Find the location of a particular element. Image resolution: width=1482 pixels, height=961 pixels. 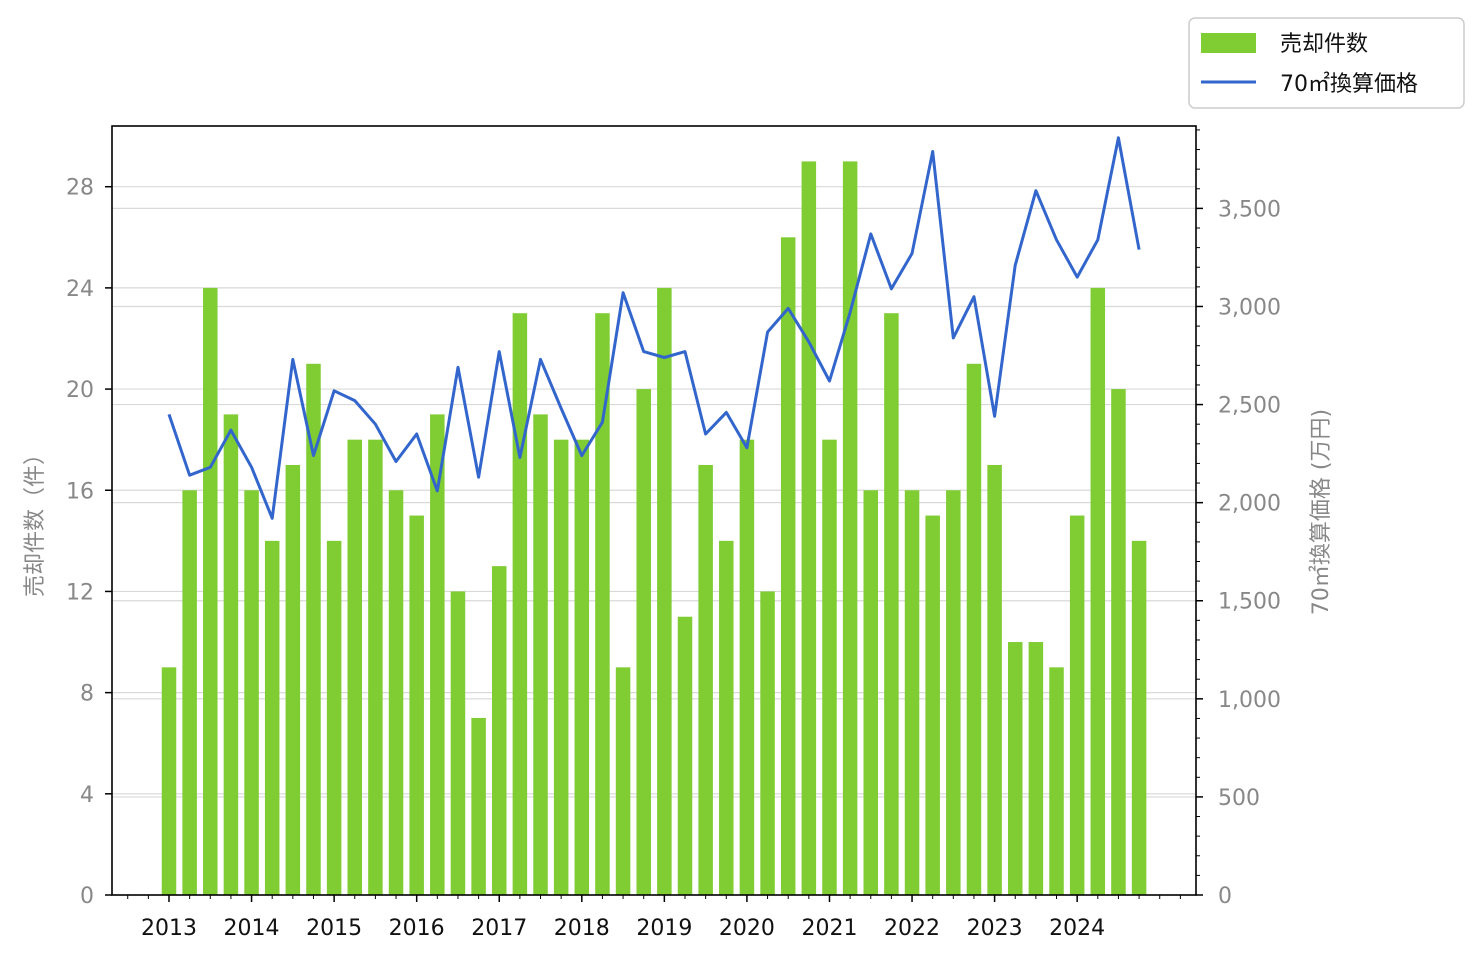

y-left-tick-label: 24 is located at coordinates (80, 289).